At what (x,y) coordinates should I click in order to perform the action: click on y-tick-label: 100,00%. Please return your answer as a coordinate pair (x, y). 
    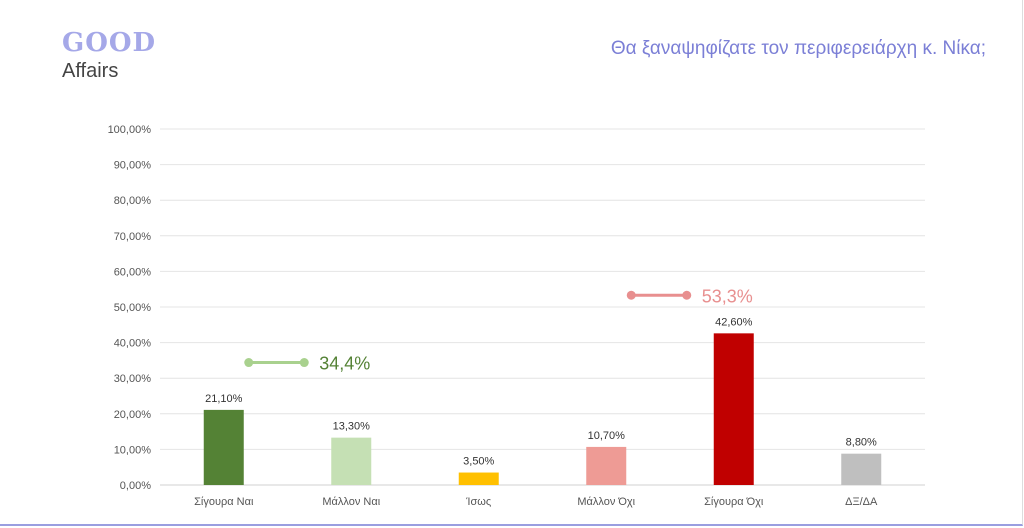
    Looking at the image, I should click on (130, 130).